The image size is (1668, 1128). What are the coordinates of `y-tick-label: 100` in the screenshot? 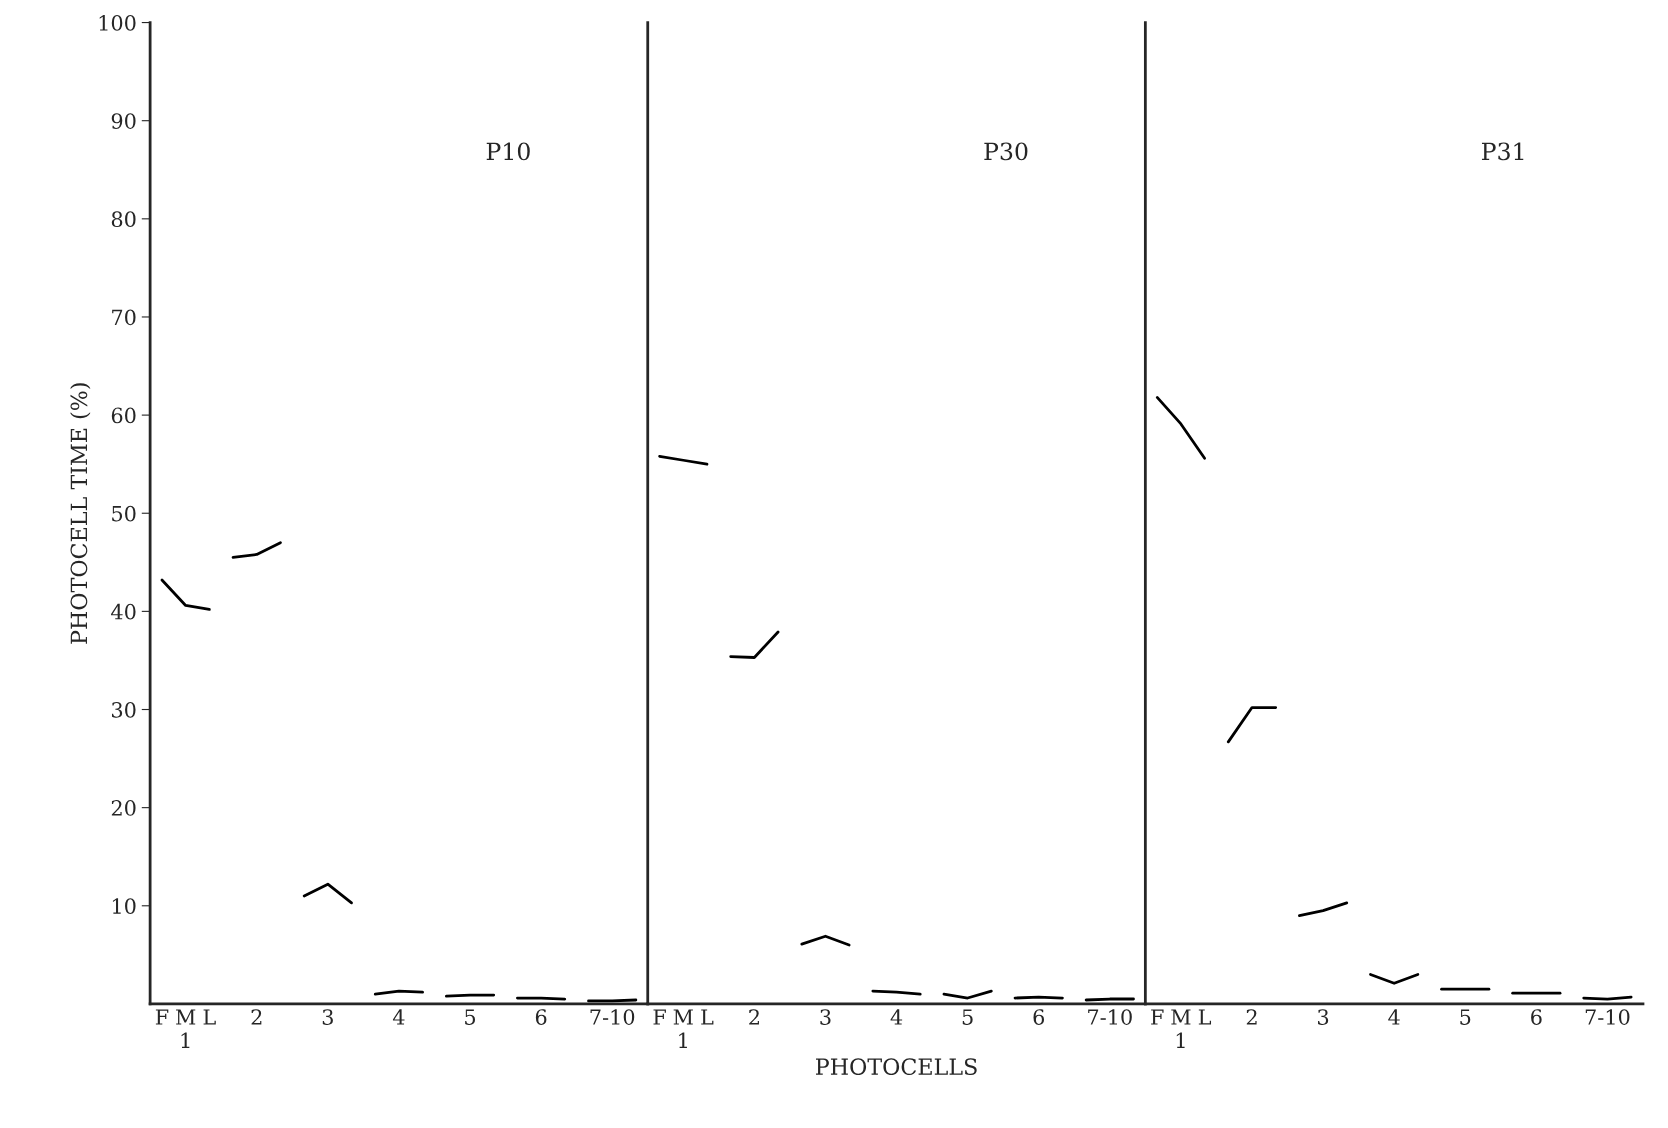 It's located at (117, 23).